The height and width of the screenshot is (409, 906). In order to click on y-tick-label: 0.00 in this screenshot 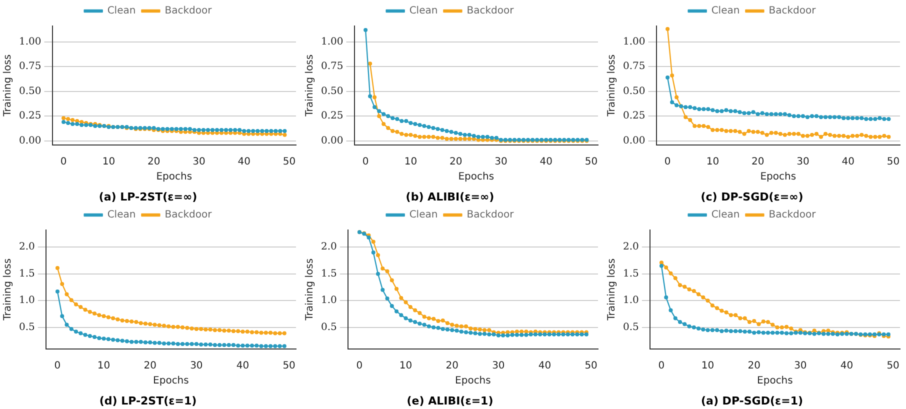, I will do `click(332, 140)`.